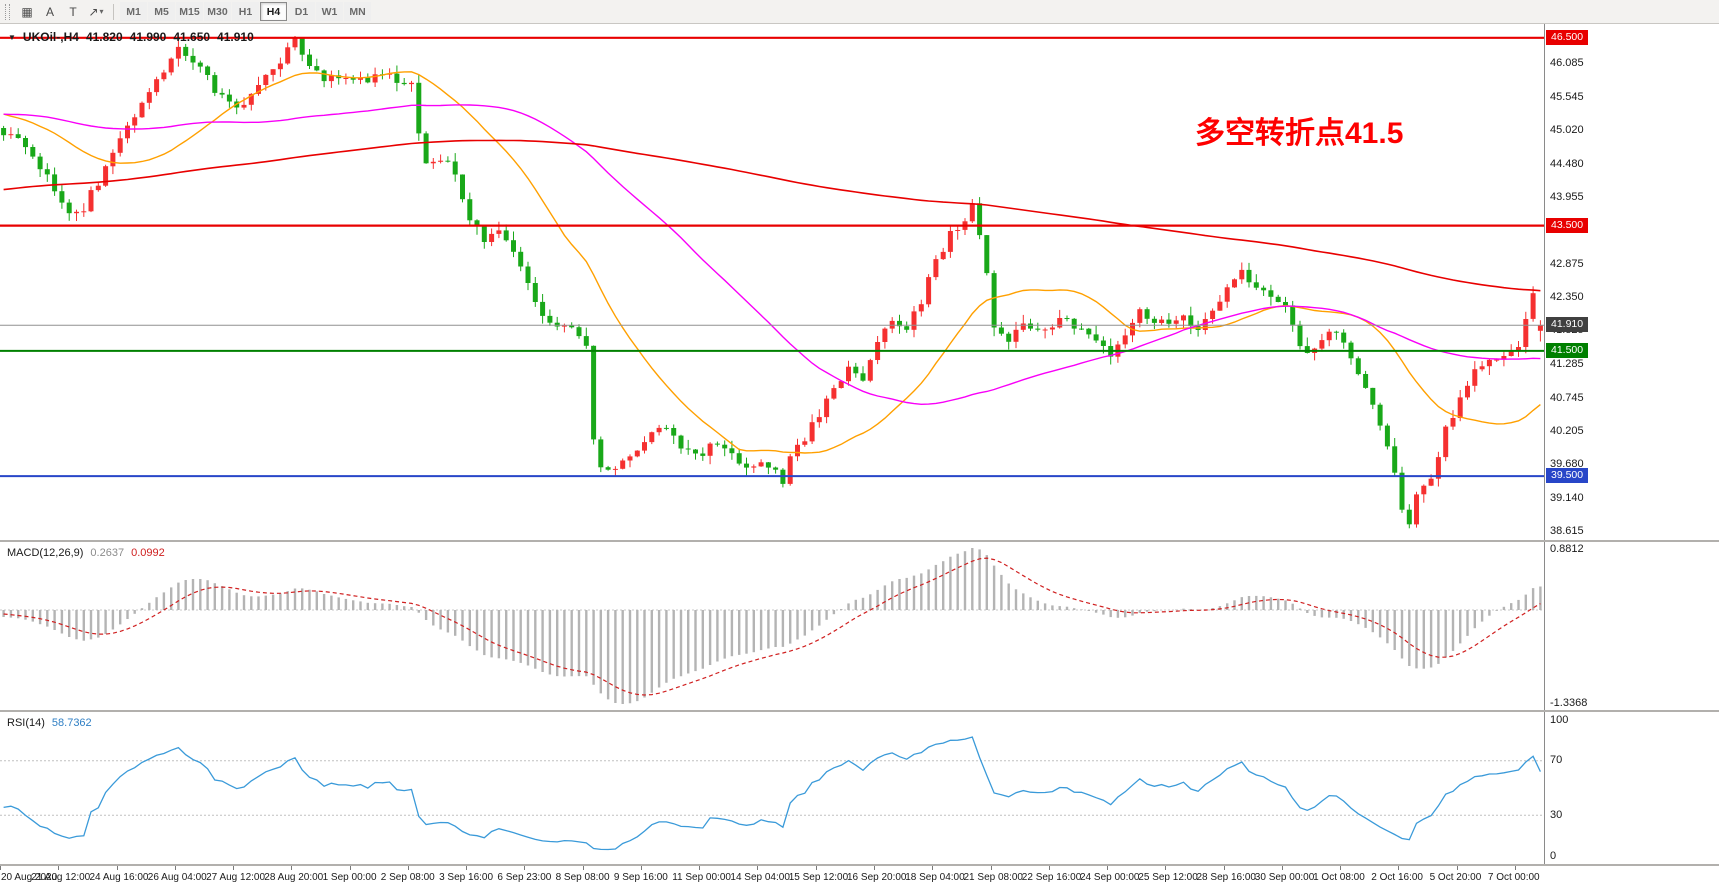 The width and height of the screenshot is (1719, 890). Describe the element at coordinates (1339, 877) in the screenshot. I see `time-axis-label: 1 Oct 08:00` at that location.